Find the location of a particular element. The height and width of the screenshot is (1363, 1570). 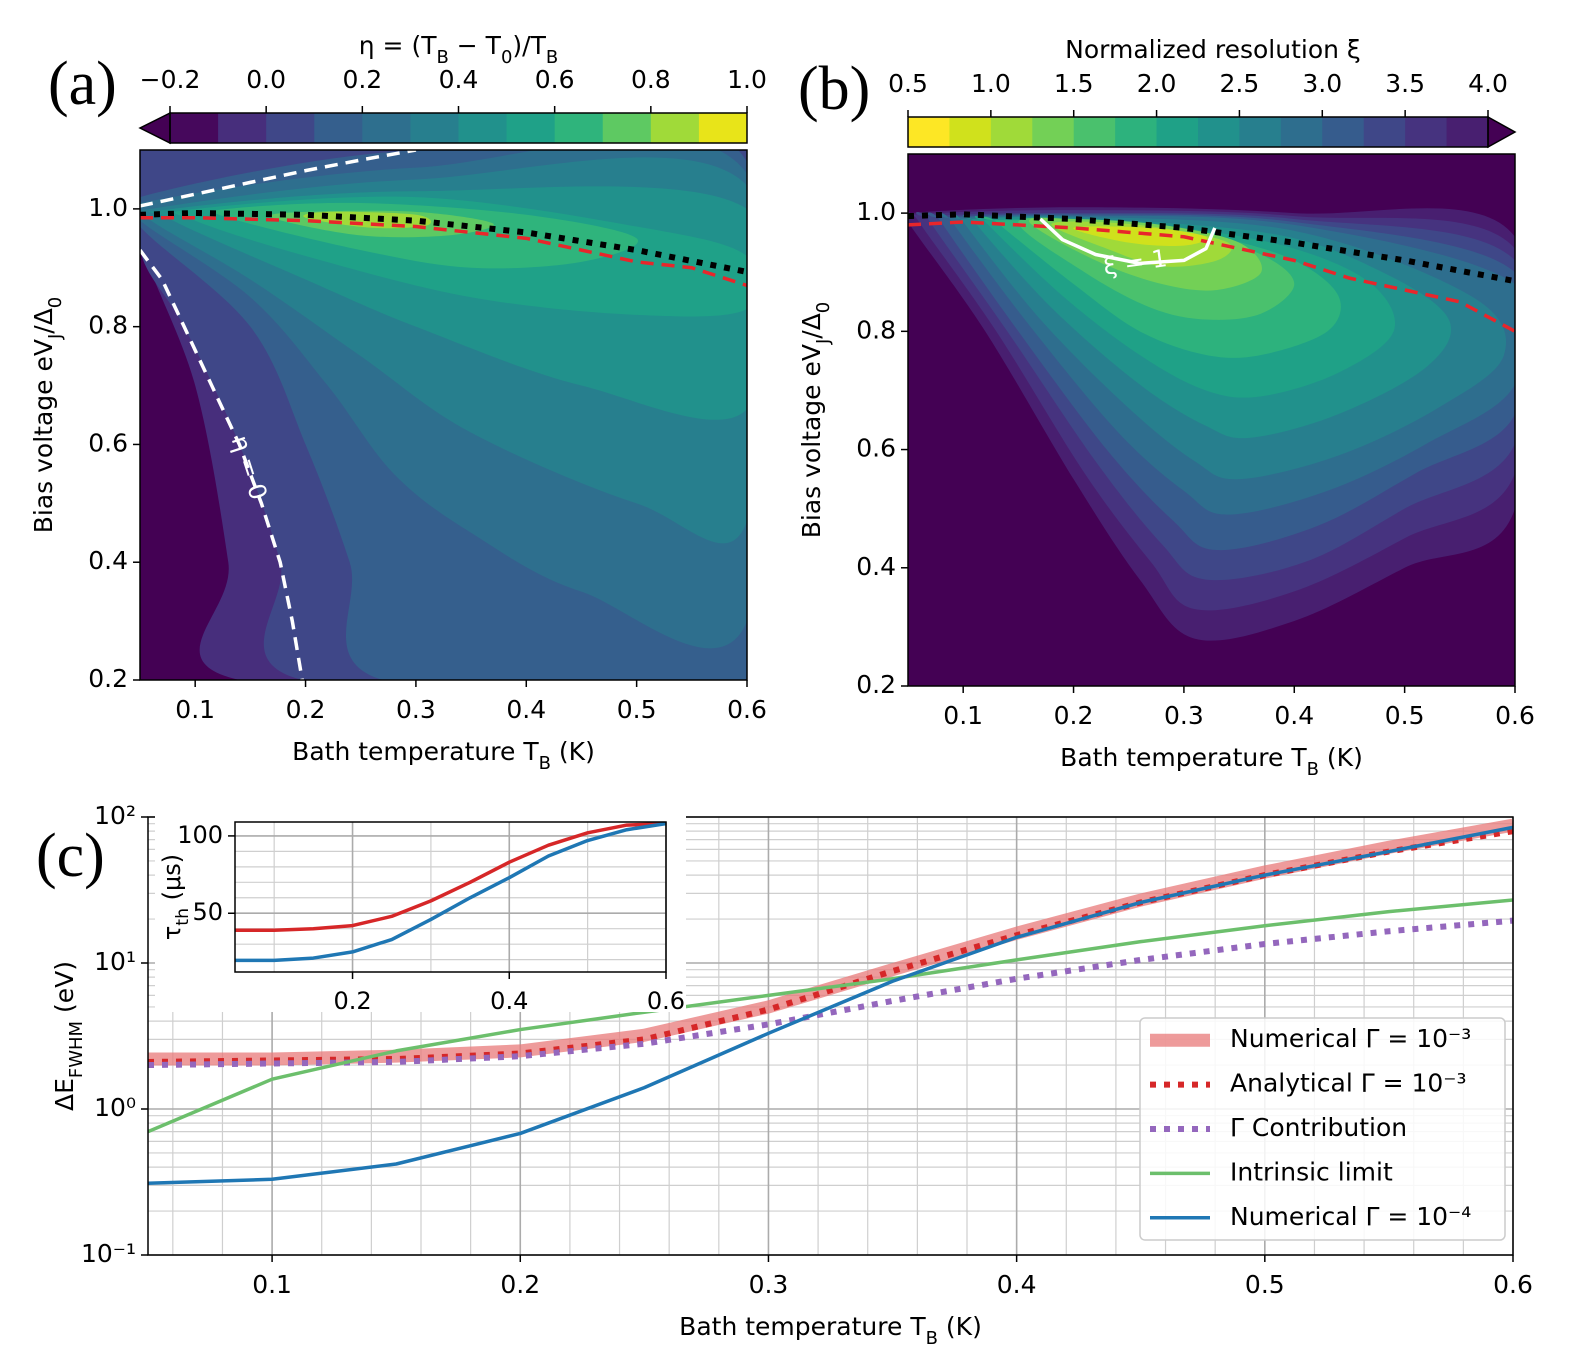

y-axis-label: τth (μs) is located at coordinates (175, 897).